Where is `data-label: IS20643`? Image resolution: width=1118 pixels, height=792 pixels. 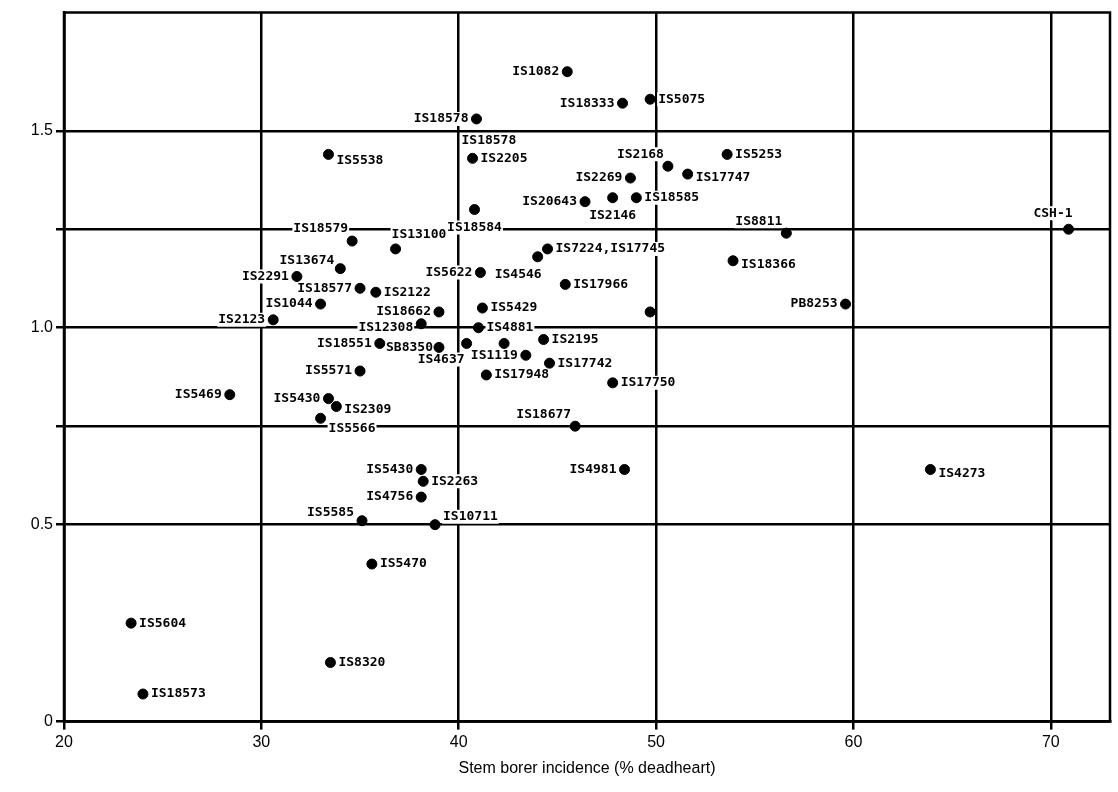 data-label: IS20643 is located at coordinates (550, 201).